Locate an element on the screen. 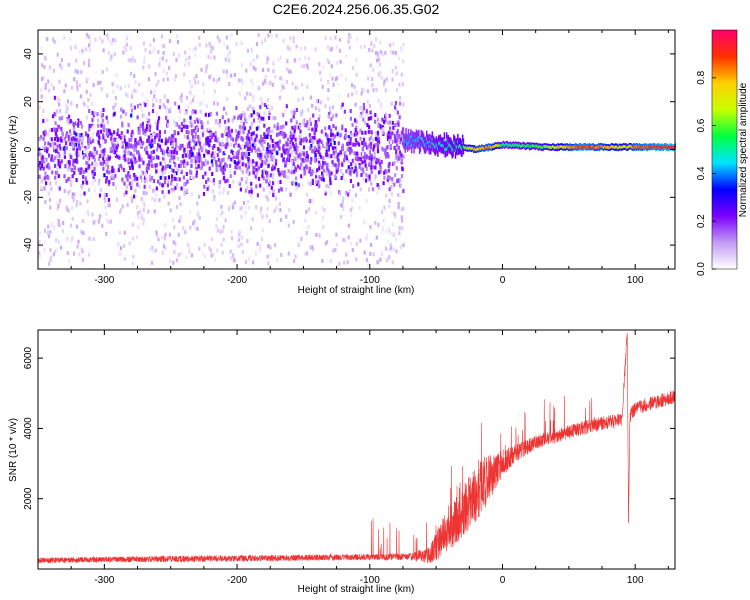 The image size is (750, 600). spectrogram-xtick-label: -200 is located at coordinates (237, 280).